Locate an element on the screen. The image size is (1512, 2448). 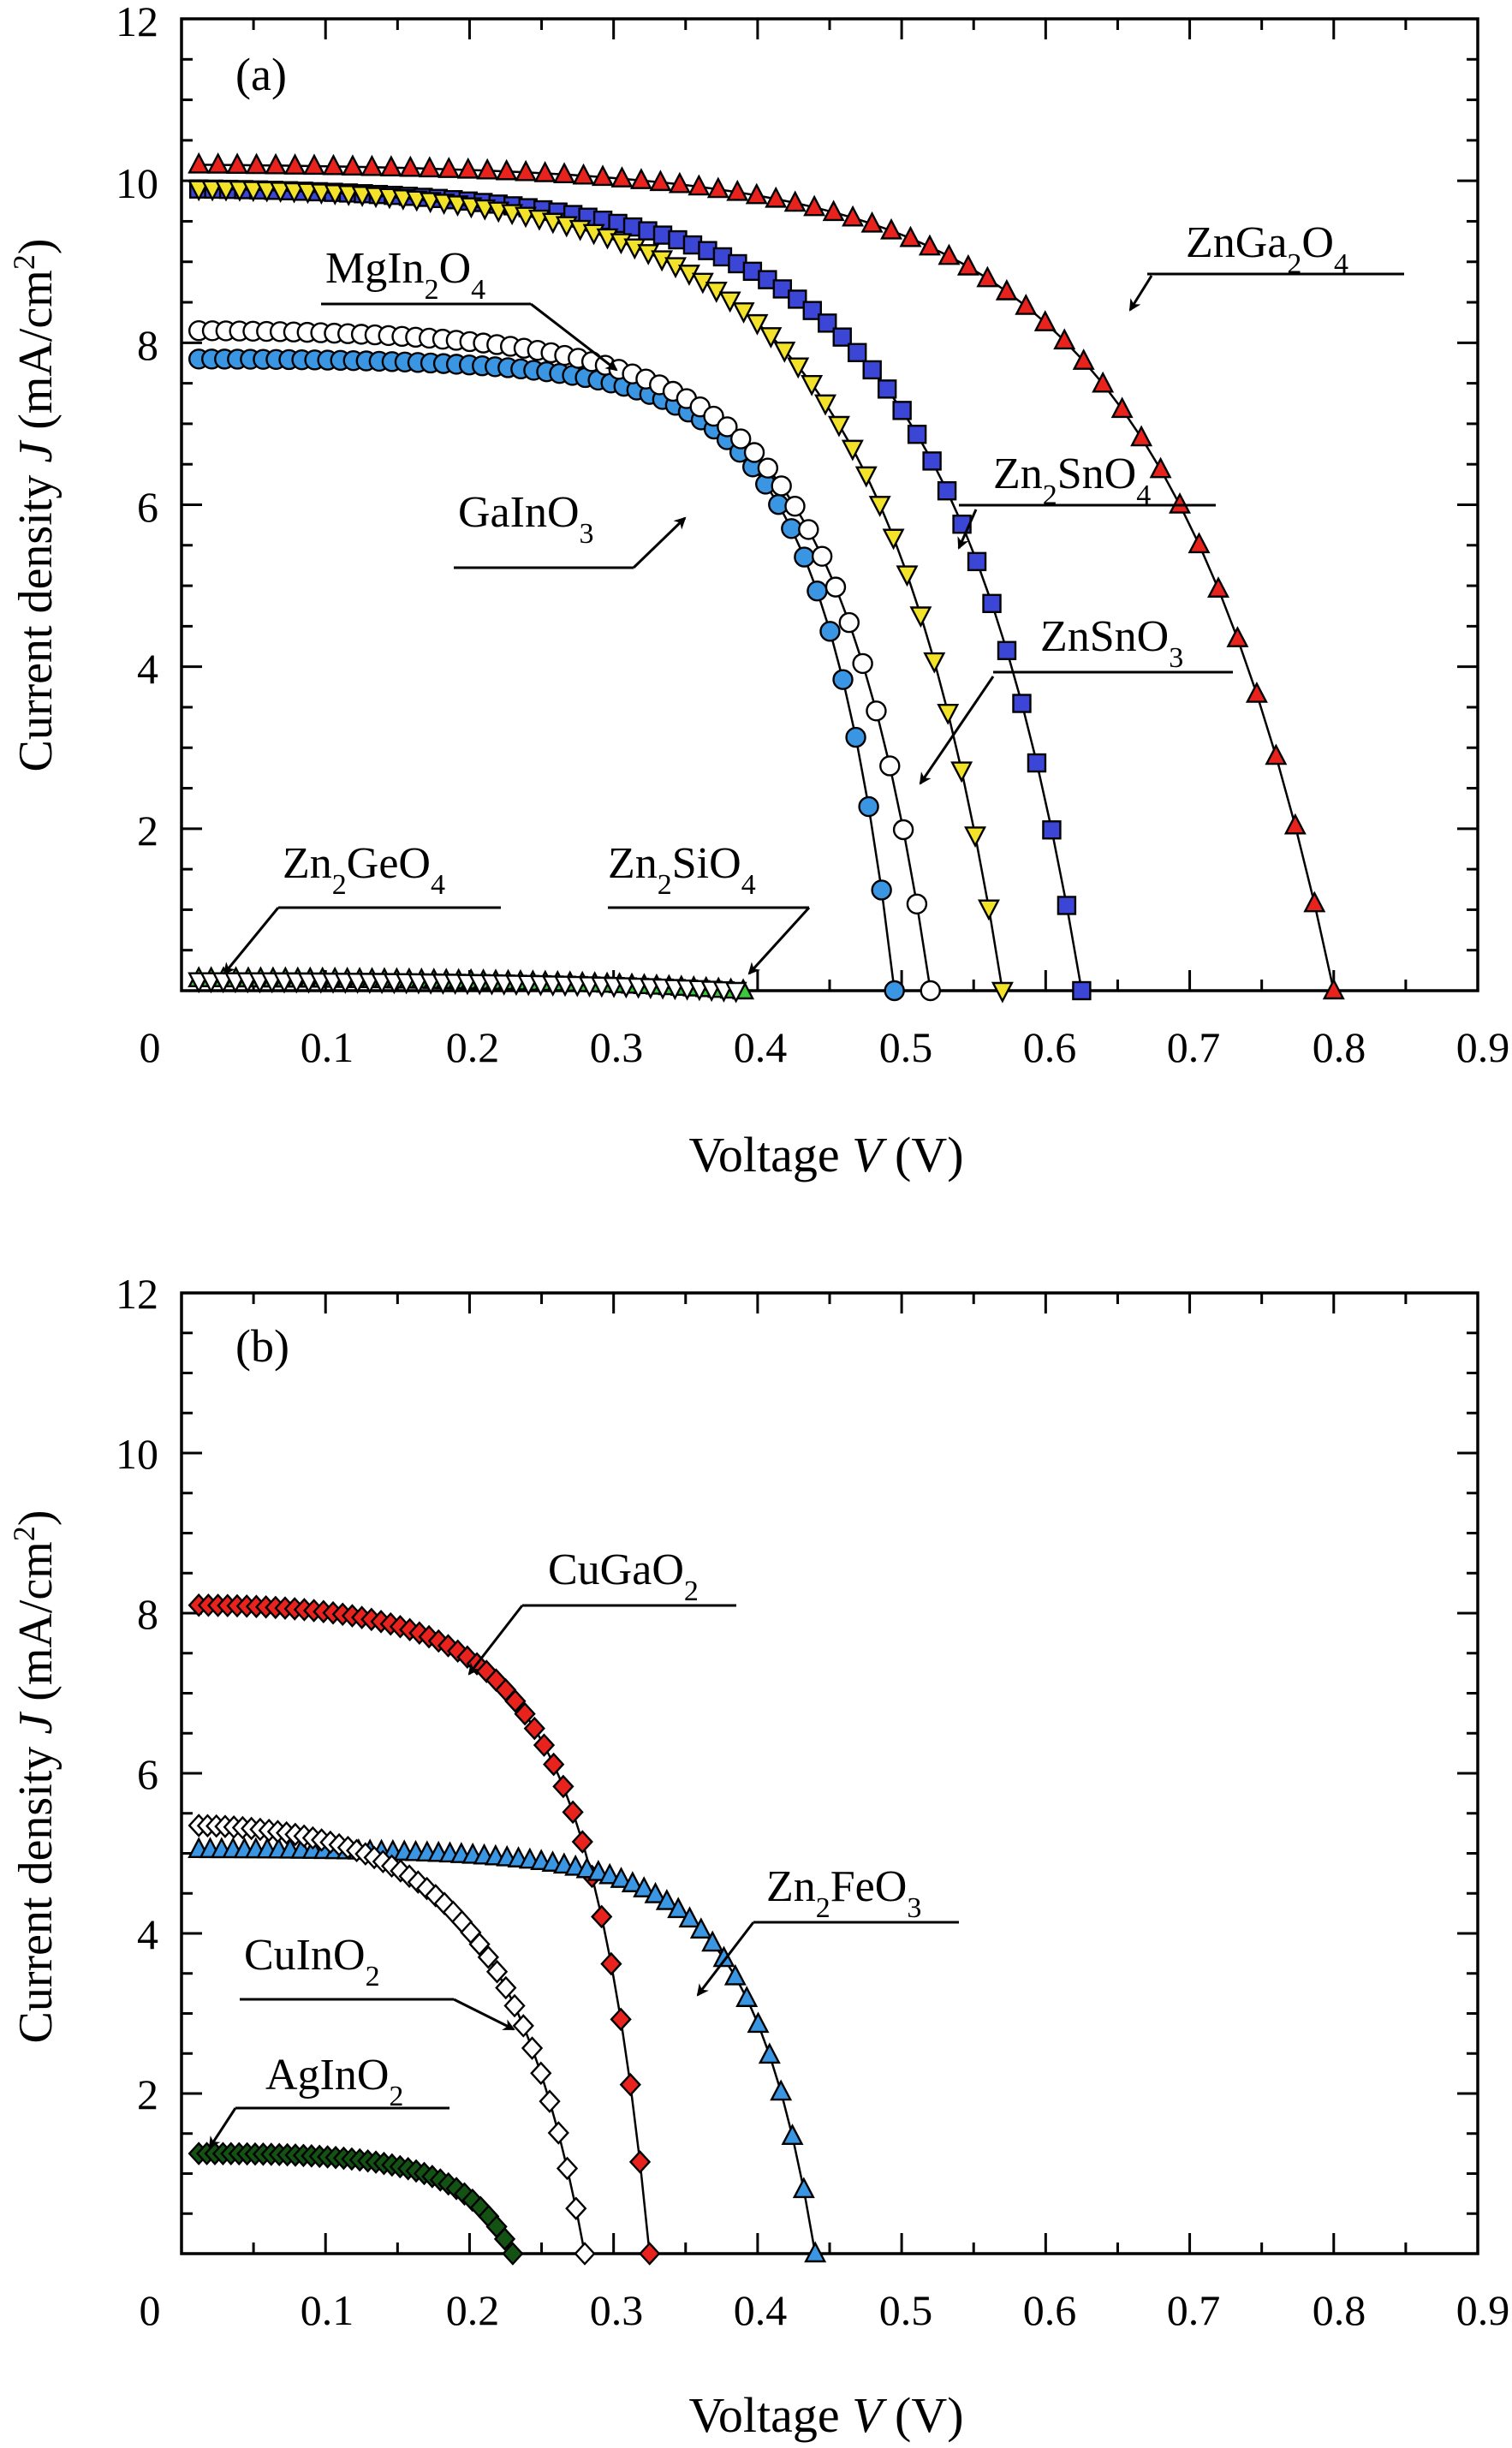
annotation-Zn2FeO3: Zn2FeO3 is located at coordinates (827, 1930).